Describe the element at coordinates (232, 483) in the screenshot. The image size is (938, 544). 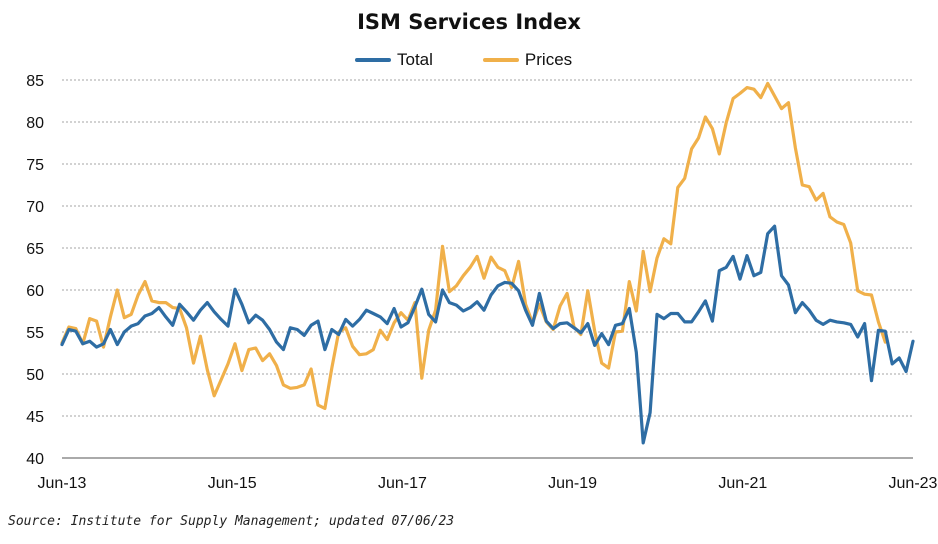
I see `x-tick-label: Jun-15` at that location.